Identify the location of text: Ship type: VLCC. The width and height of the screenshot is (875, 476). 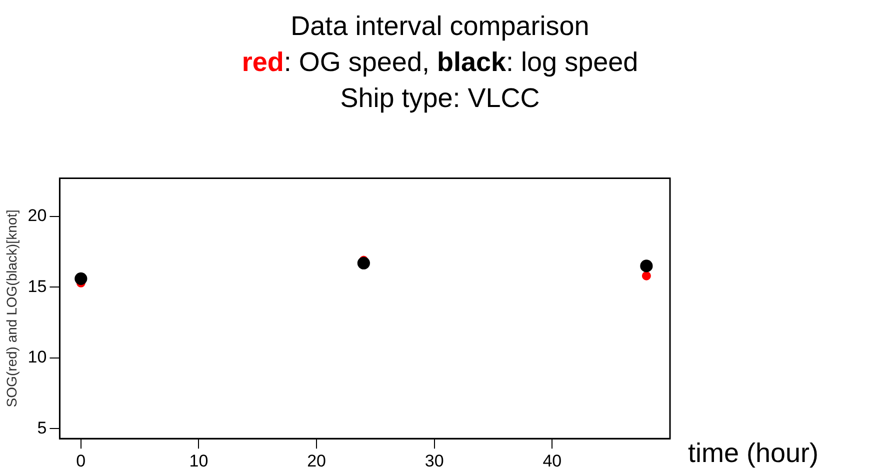
(440, 98).